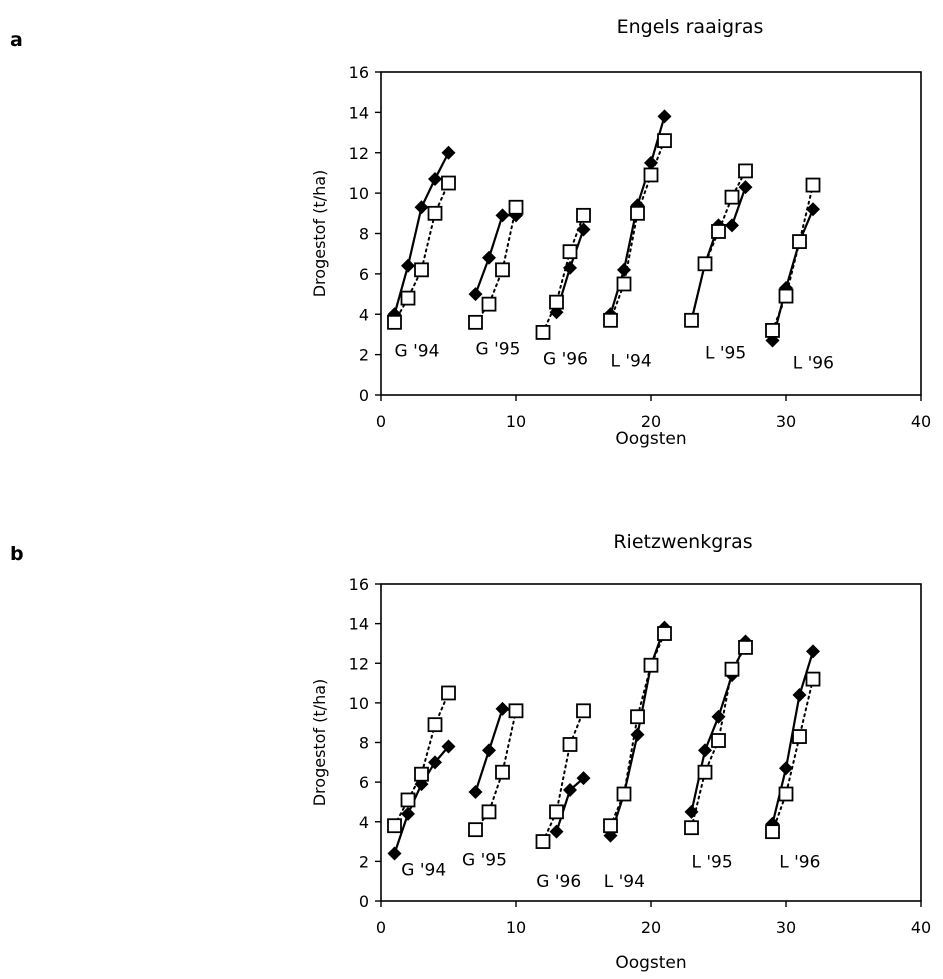 The image size is (943, 979). I want to click on annotation-label: L '95, so click(712, 862).